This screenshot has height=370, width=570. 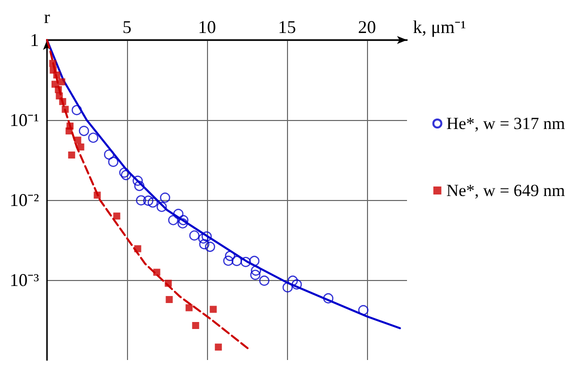 I want to click on x-tick-label: 15, so click(x=287, y=27).